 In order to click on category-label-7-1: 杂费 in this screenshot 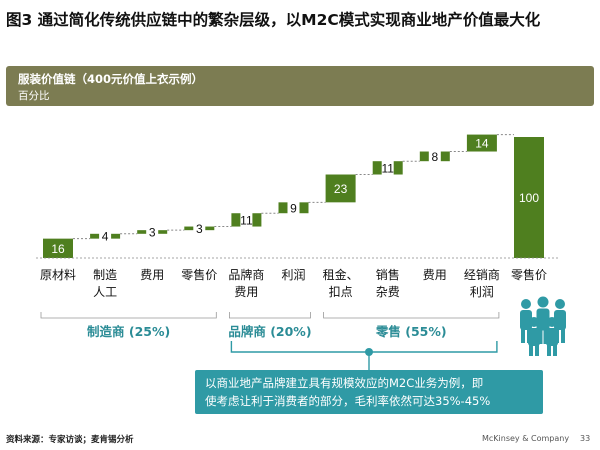, I will do `click(388, 292)`.